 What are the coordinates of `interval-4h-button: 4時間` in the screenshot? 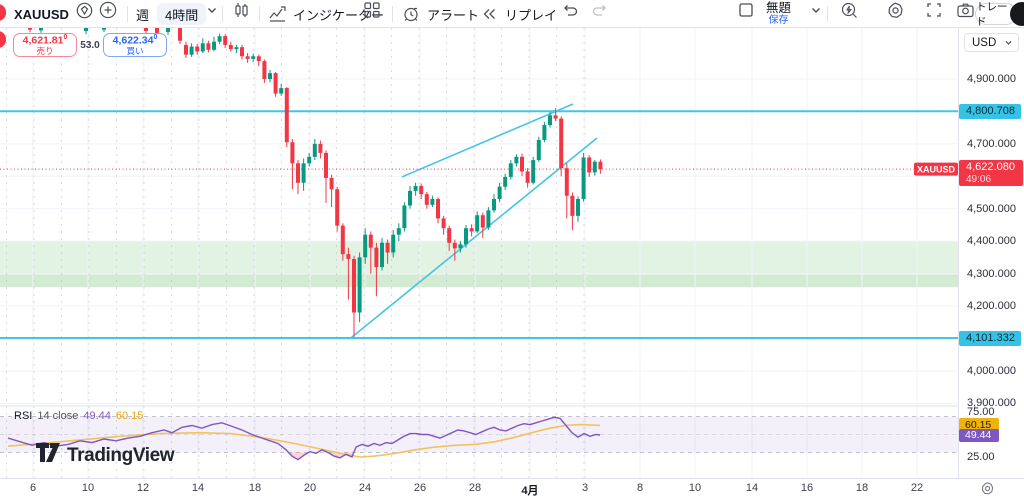 It's located at (182, 14).